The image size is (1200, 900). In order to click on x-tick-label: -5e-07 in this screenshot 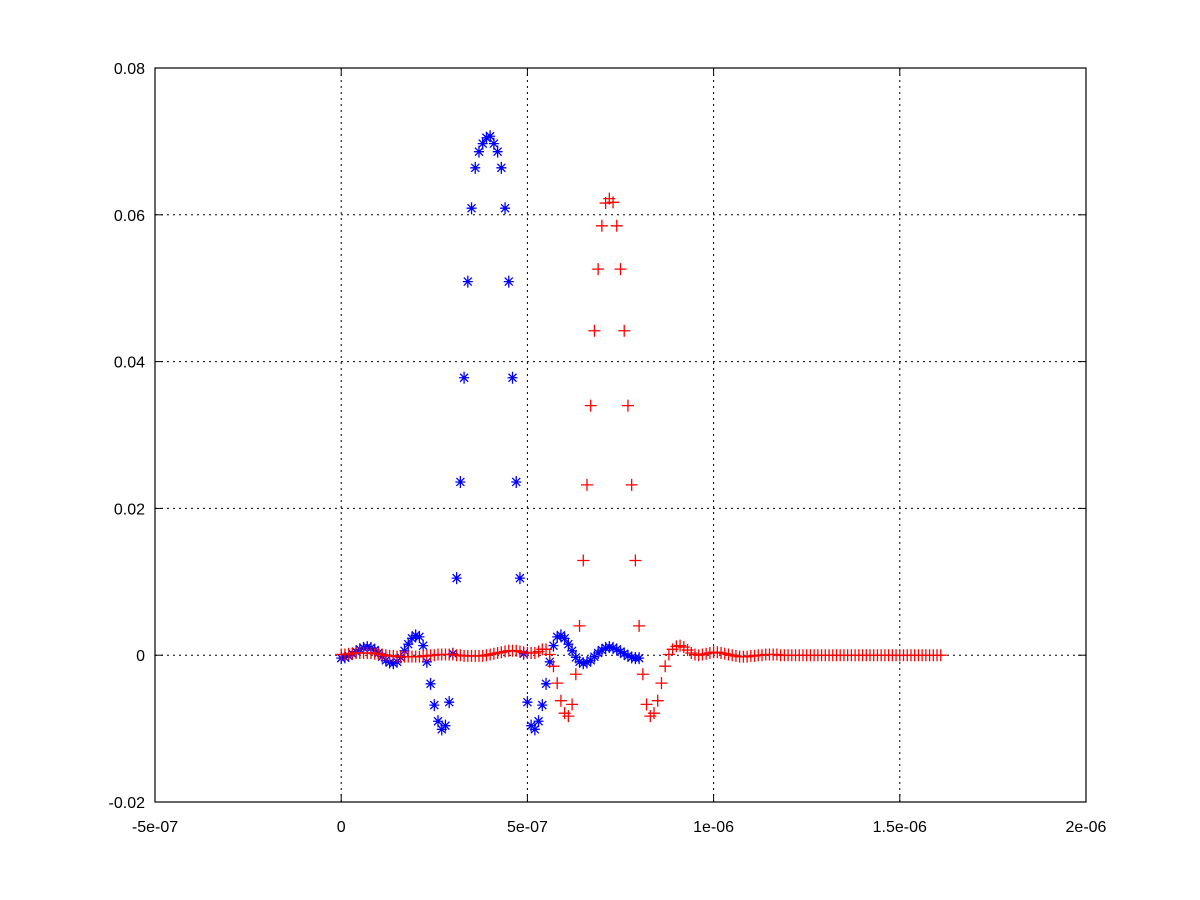, I will do `click(155, 827)`.